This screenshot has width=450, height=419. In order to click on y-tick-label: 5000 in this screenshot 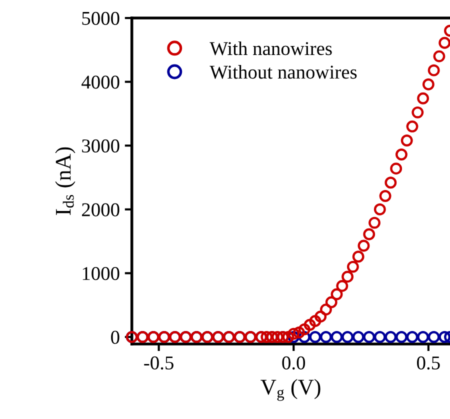, I will do `click(101, 18)`.